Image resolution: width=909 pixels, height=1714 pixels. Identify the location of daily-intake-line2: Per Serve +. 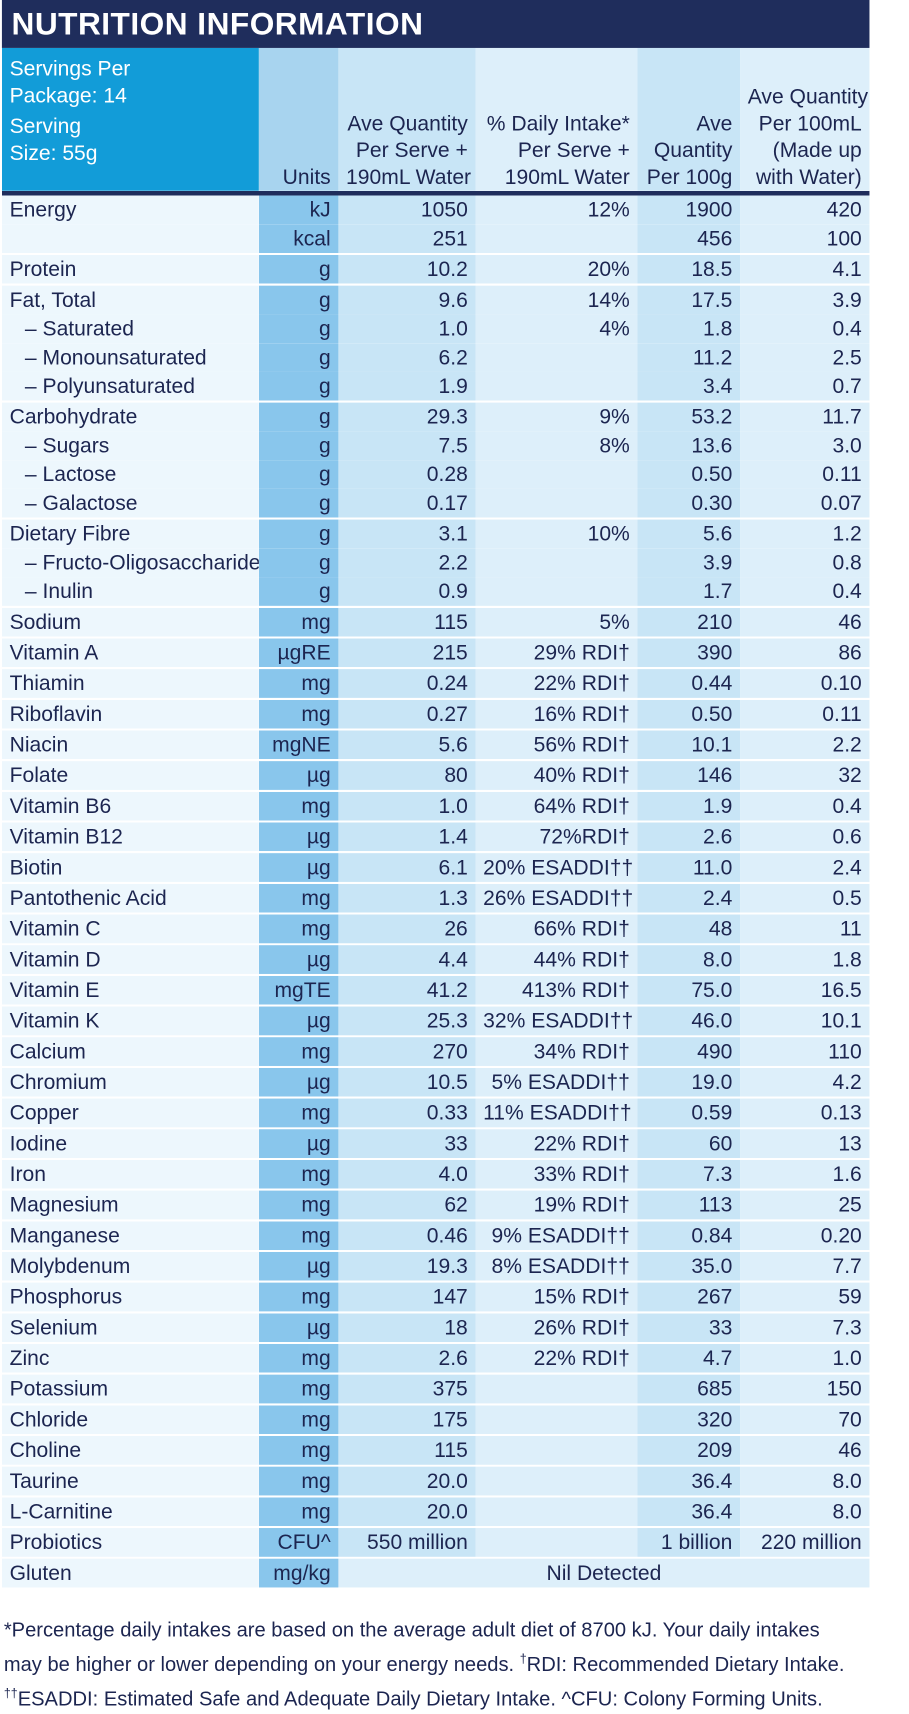
(573, 150).